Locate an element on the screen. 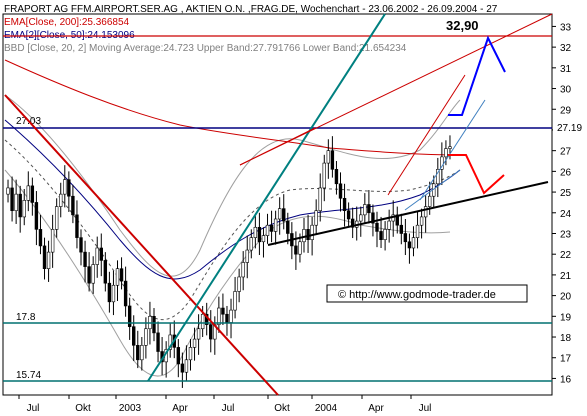 This screenshot has width=587, height=416. y-tick-label: 18 is located at coordinates (566, 338).